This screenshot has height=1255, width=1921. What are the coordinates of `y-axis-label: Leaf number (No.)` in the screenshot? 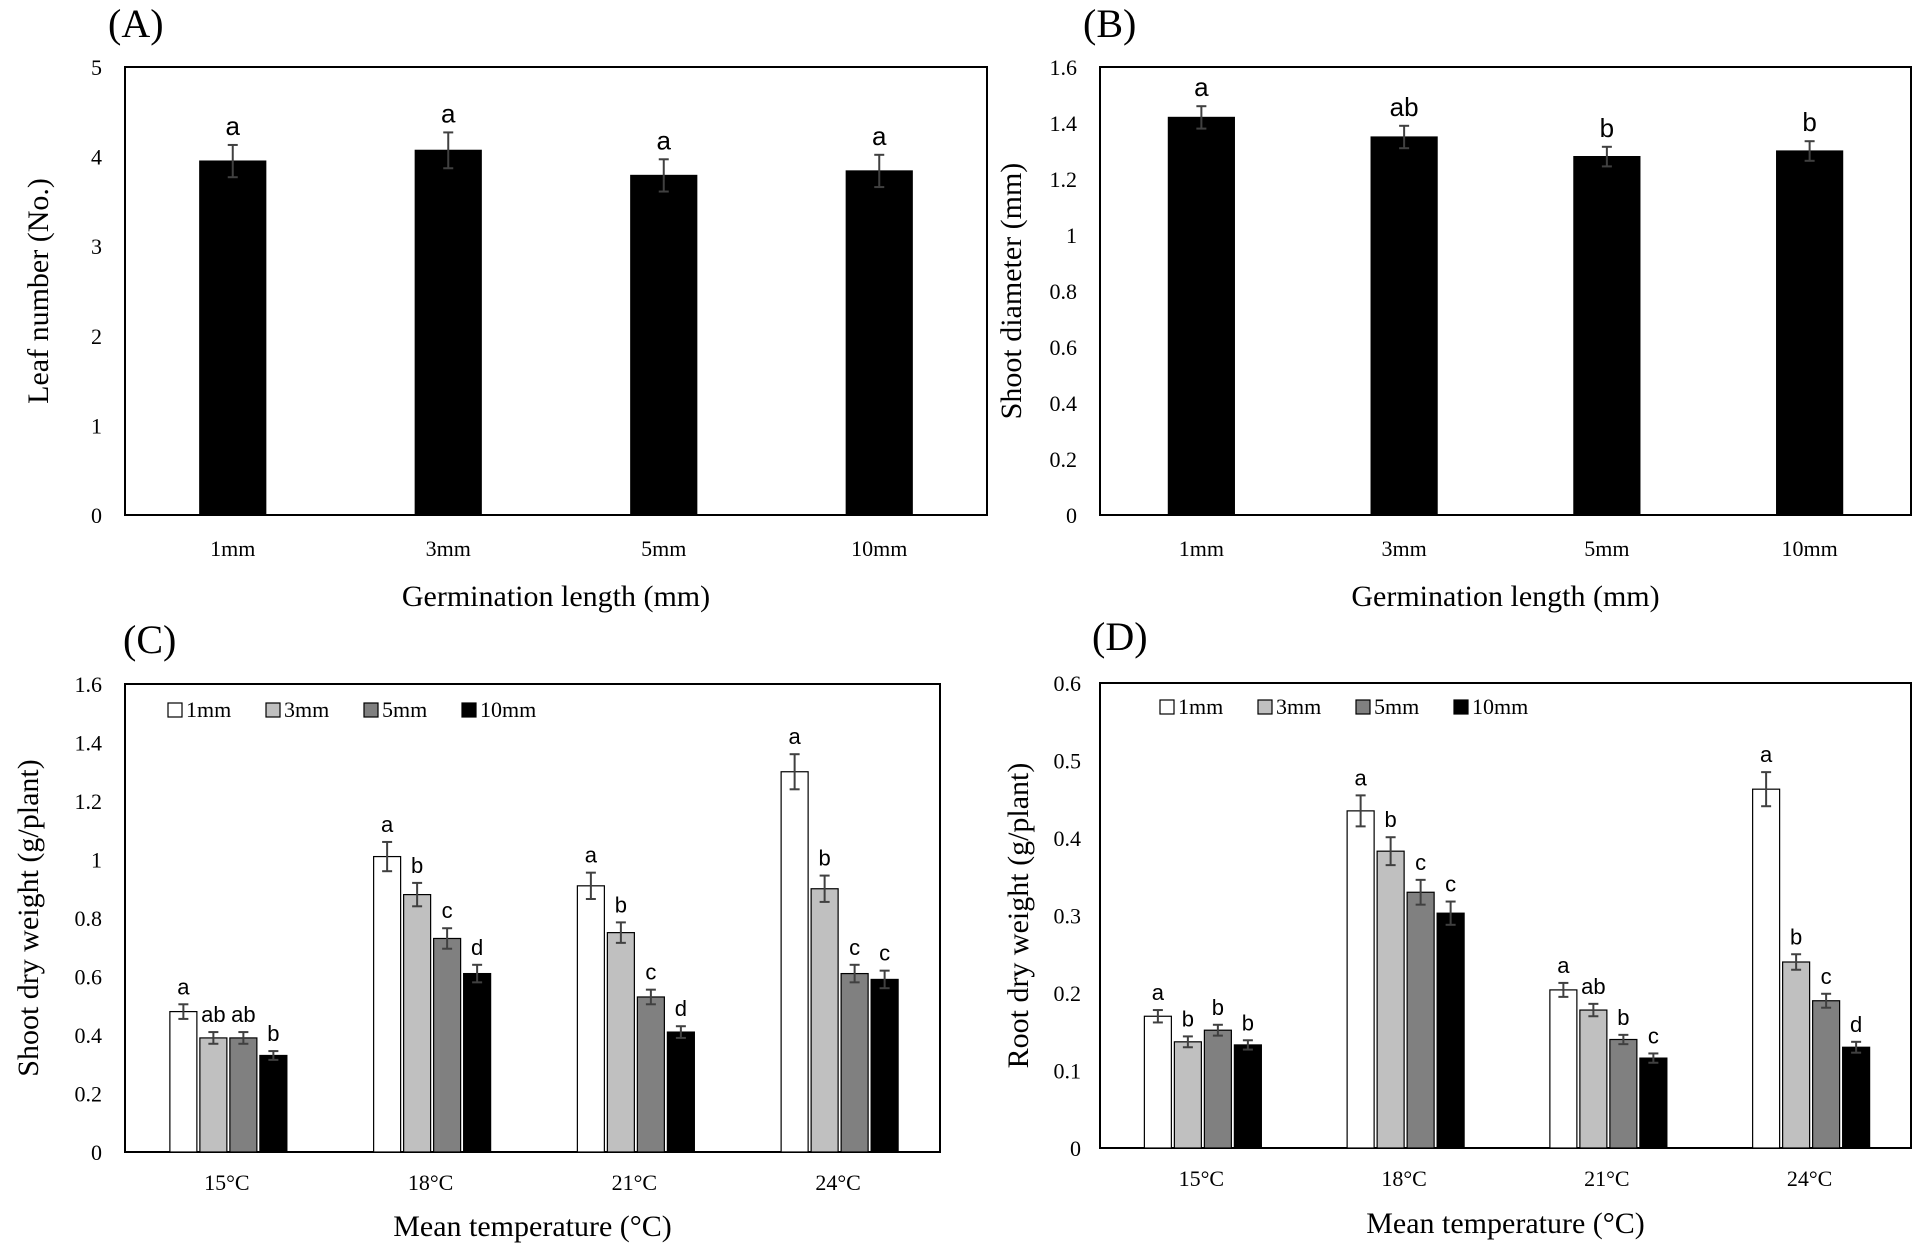 It's located at (38, 291).